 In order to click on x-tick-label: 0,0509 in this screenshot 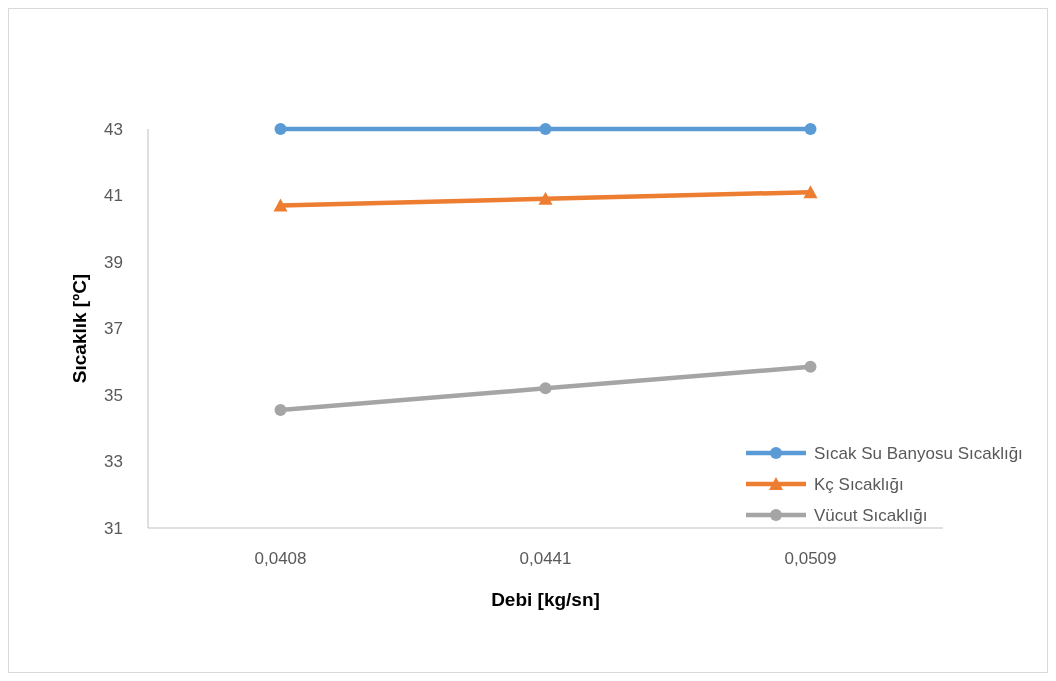, I will do `click(810, 558)`.